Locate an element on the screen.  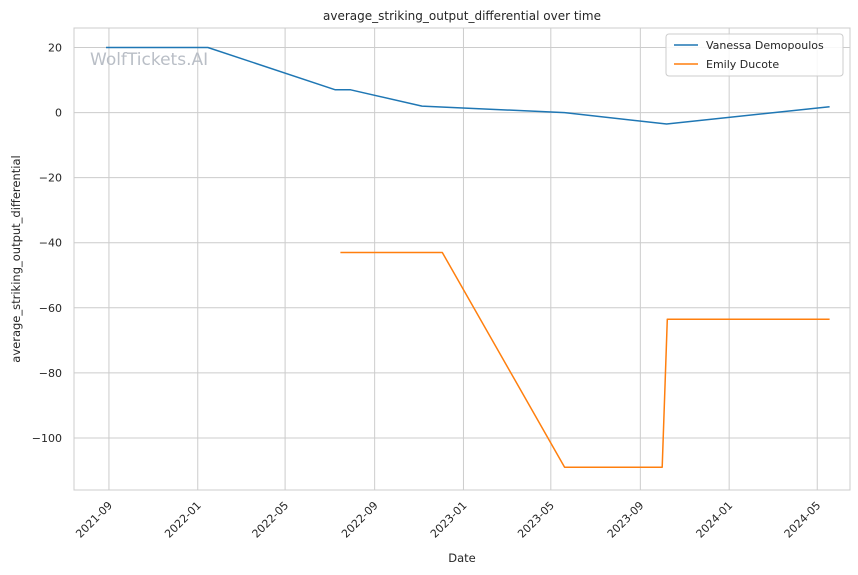
legend-label-vanessa-demopoulos: Vanessa Demopoulos is located at coordinates (765, 45).